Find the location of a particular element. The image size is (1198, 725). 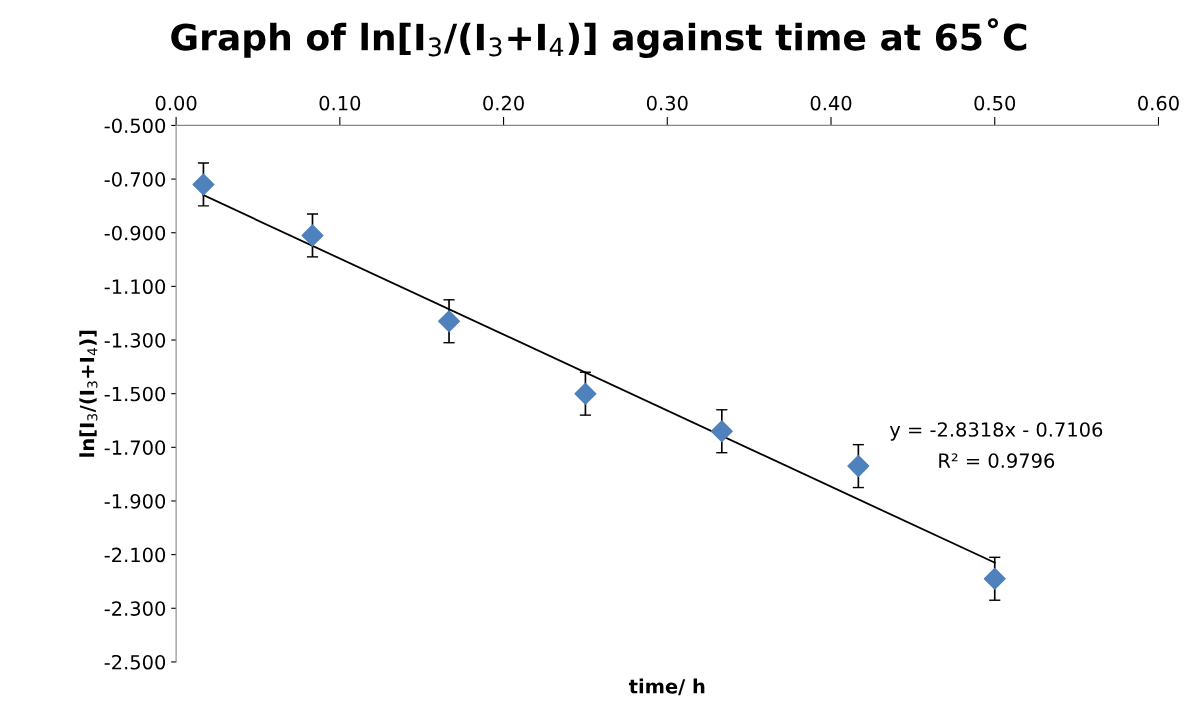

x-tick-label: 0.40 is located at coordinates (831, 103).